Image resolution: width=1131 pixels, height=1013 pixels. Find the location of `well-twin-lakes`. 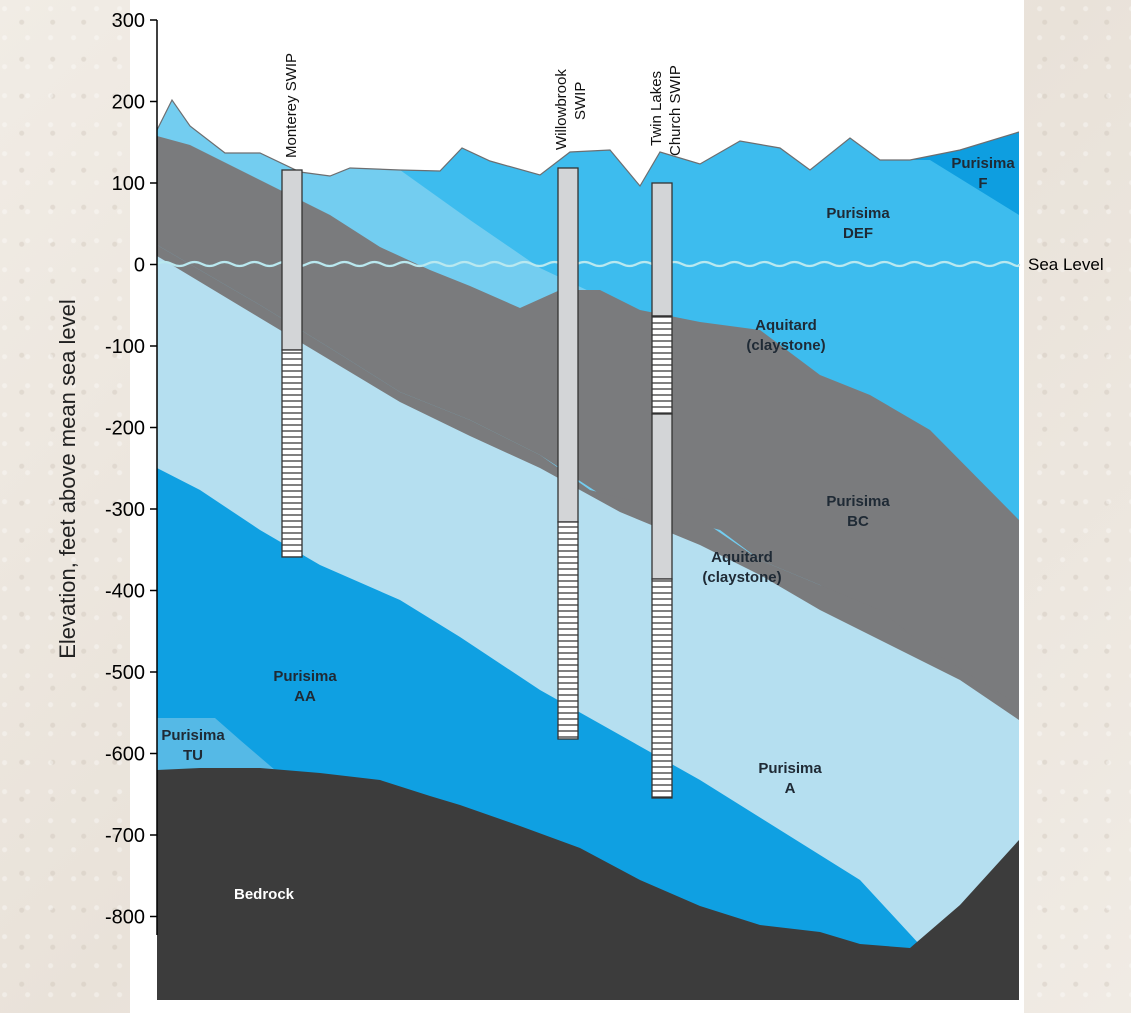

well-twin-lakes is located at coordinates (662, 490).